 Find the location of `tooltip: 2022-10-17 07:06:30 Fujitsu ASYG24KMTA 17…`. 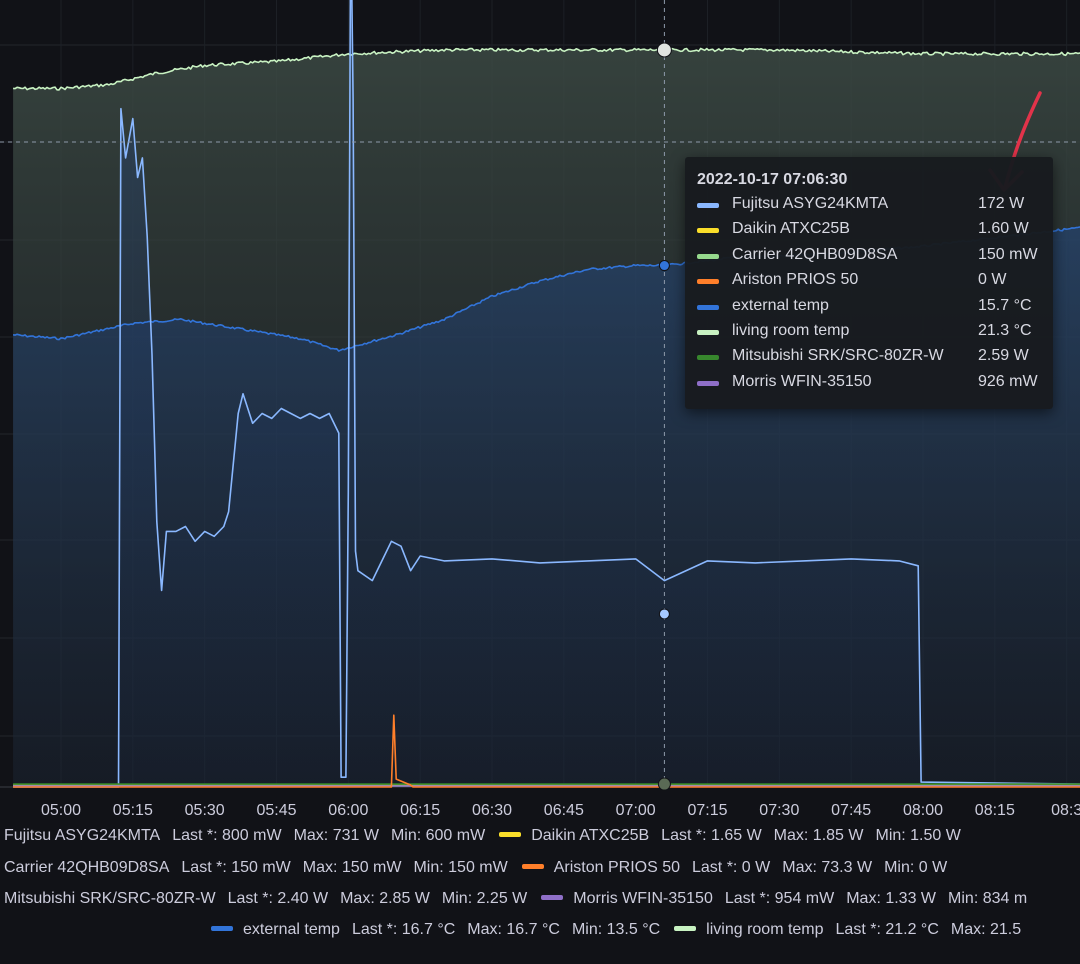

tooltip: 2022-10-17 07:06:30 Fujitsu ASYG24KMTA 17… is located at coordinates (869, 283).